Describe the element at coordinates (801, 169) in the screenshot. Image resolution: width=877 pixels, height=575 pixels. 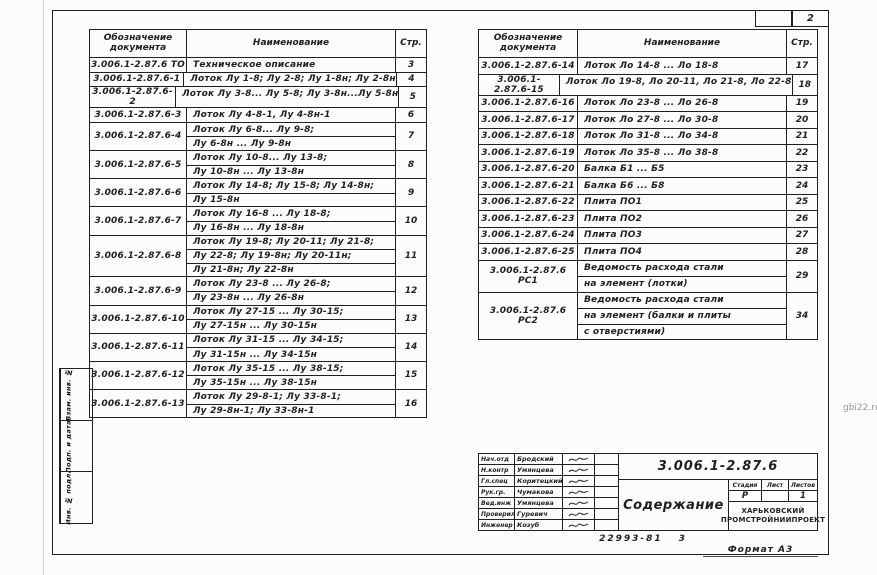
I see `page-cell: 23` at that location.